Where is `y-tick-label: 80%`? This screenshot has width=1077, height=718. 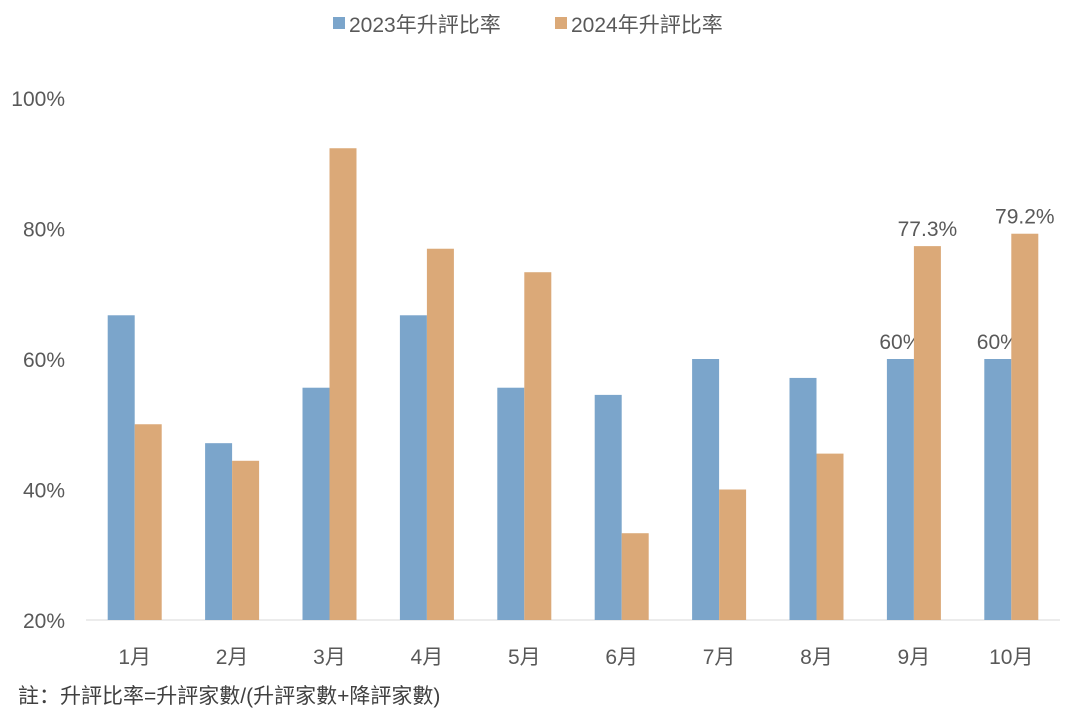
y-tick-label: 80% is located at coordinates (44, 230).